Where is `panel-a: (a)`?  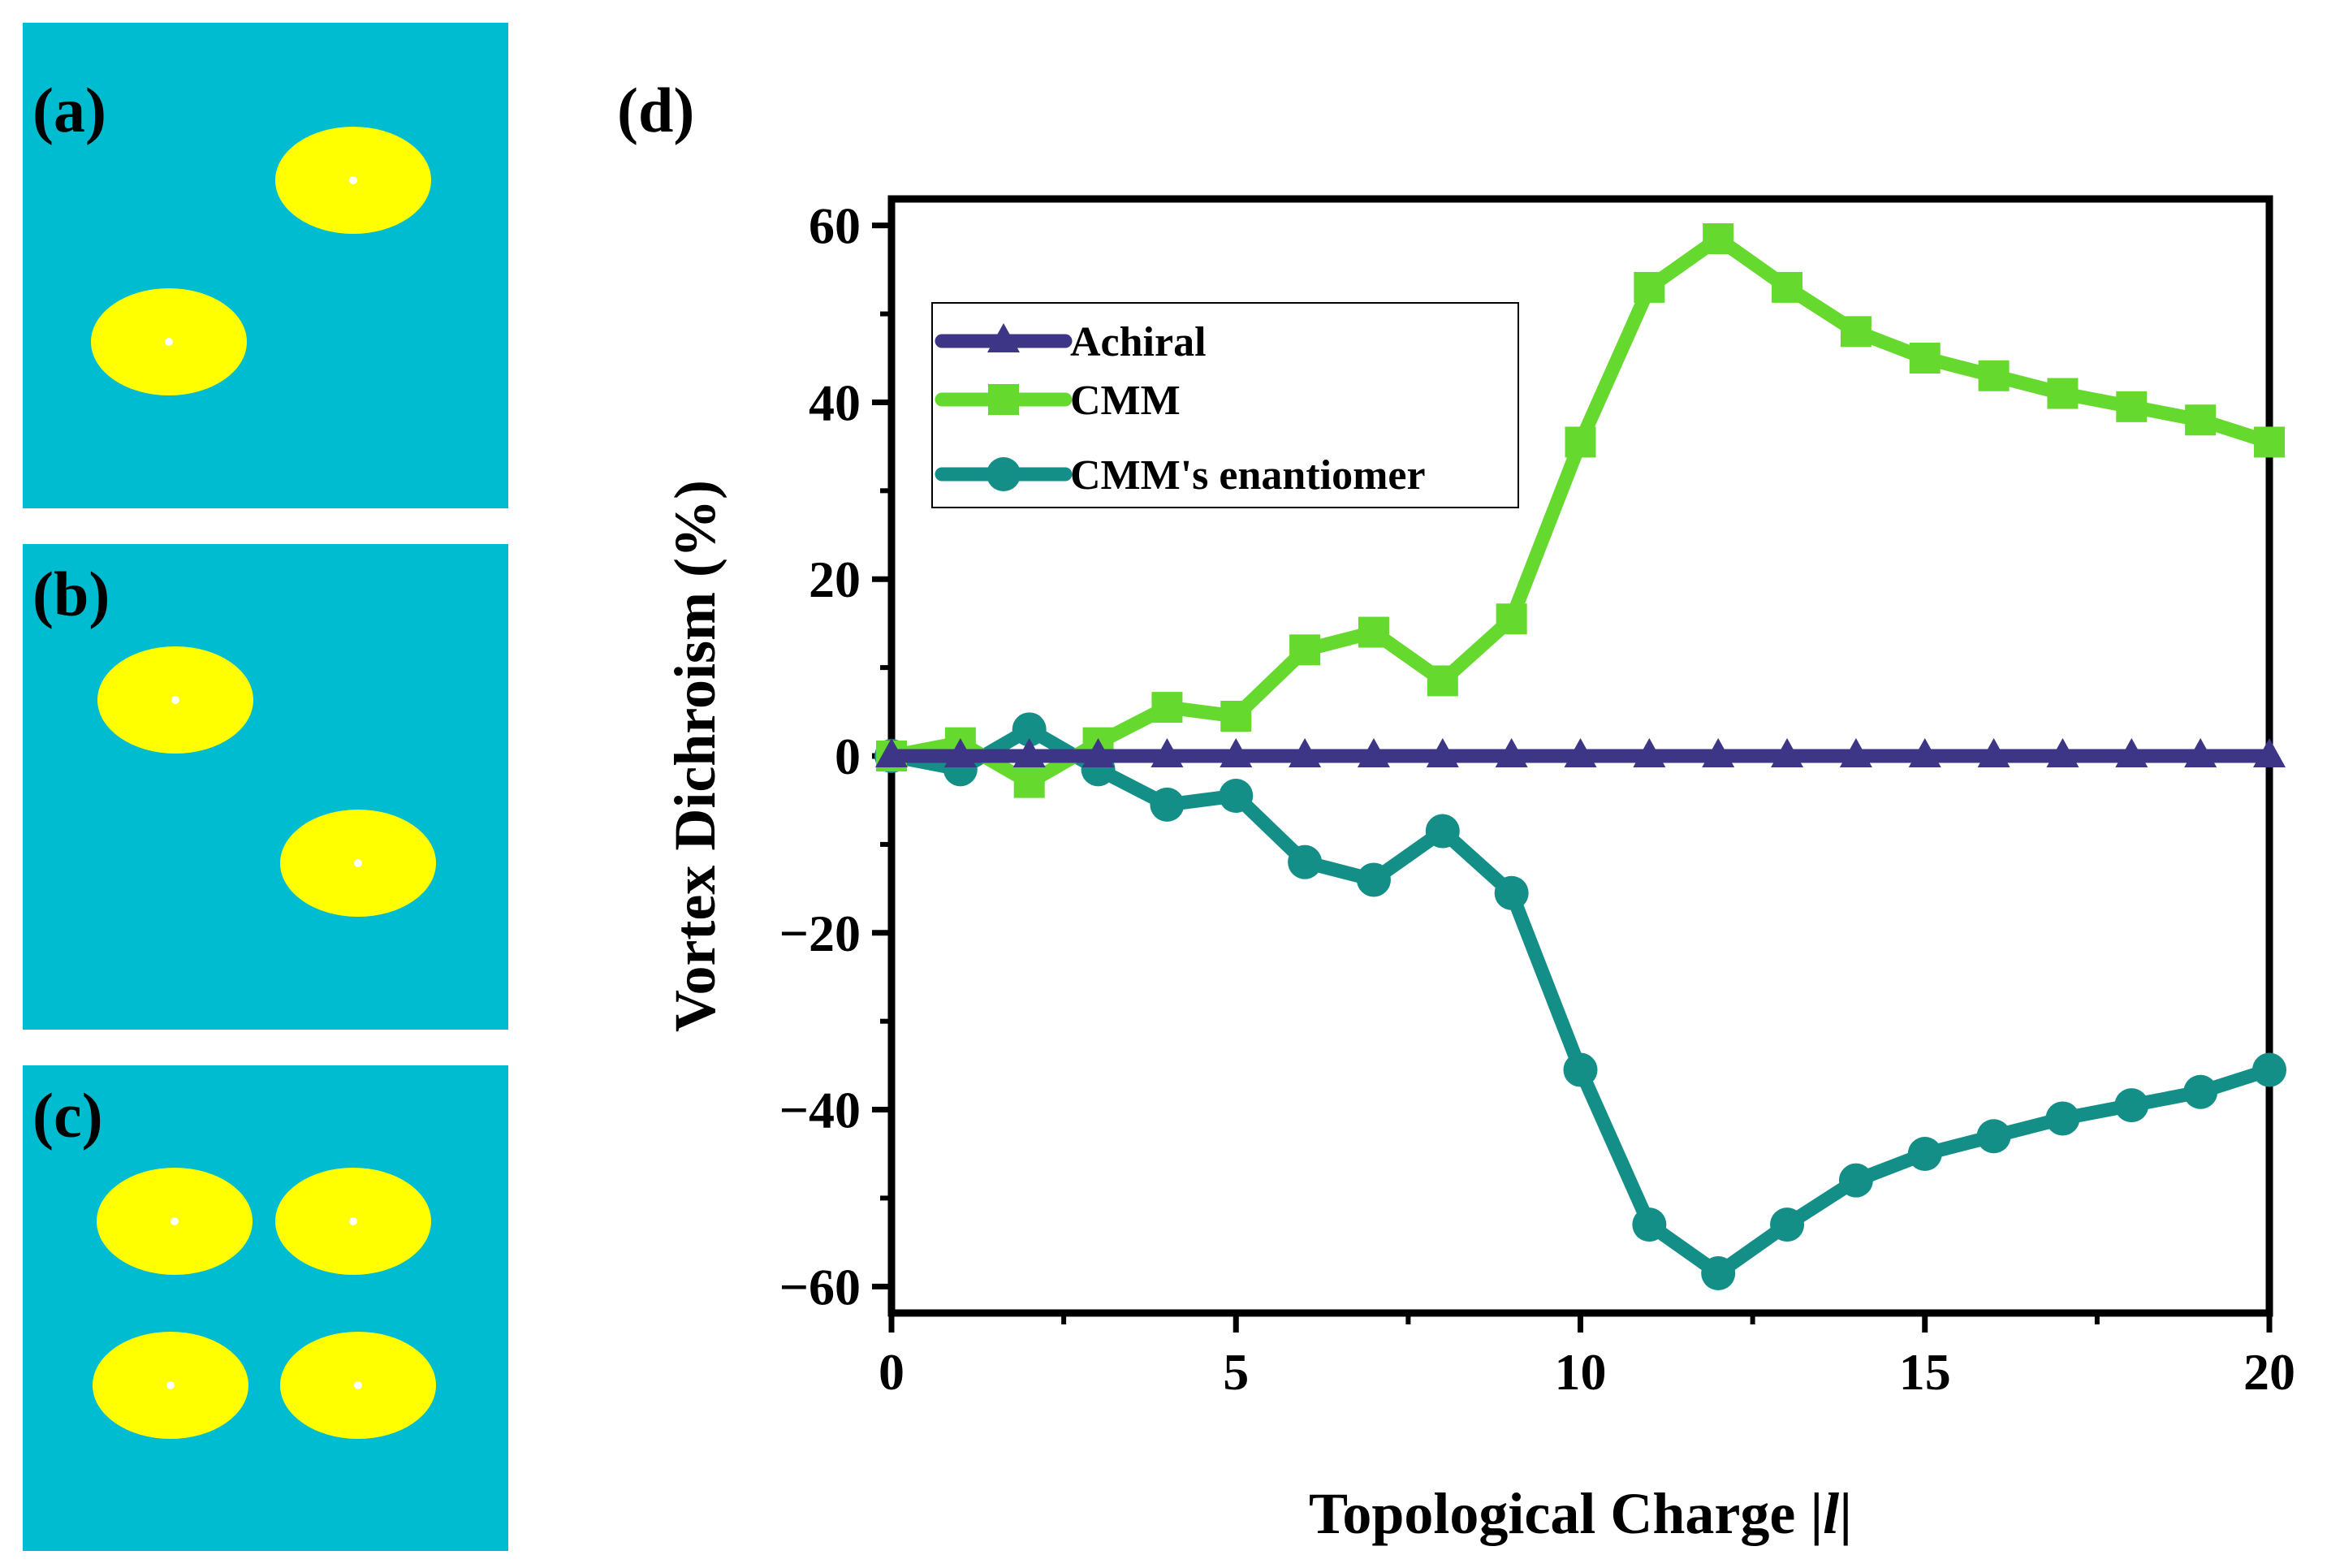
panel-a: (a) is located at coordinates (265, 265).